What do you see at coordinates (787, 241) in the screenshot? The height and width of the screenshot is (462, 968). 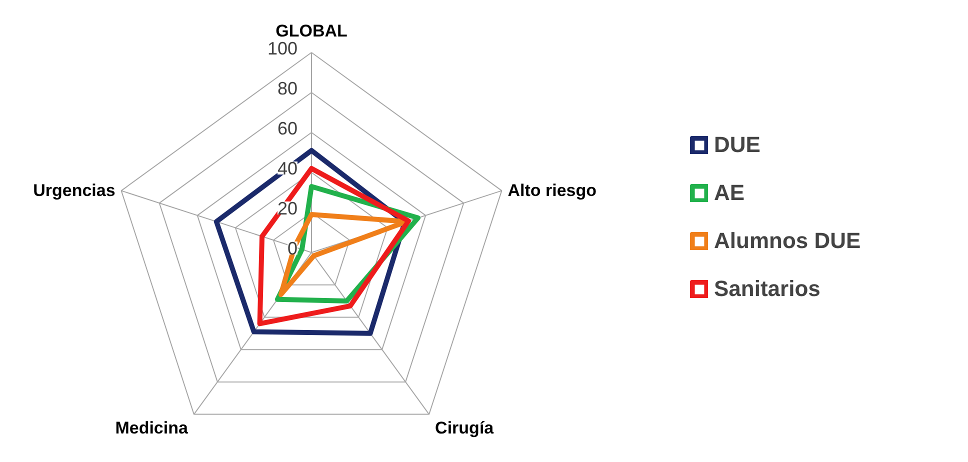 I see `legend-label: Alumnos DUE` at bounding box center [787, 241].